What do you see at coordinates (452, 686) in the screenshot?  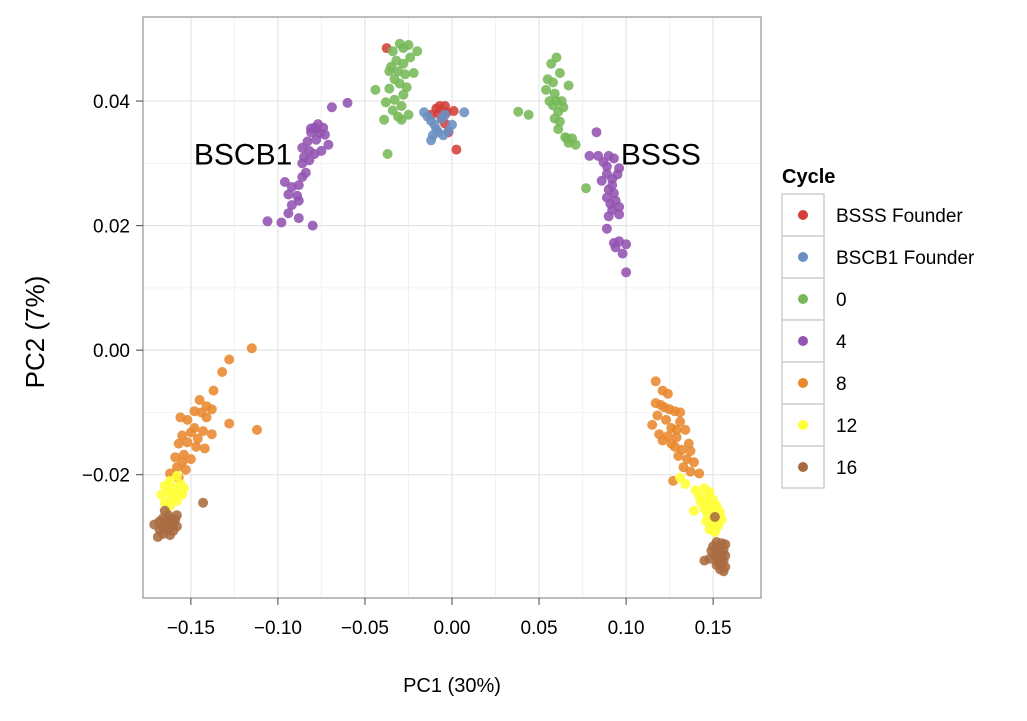 I see `x-axis-title: PC1 (30%)` at bounding box center [452, 686].